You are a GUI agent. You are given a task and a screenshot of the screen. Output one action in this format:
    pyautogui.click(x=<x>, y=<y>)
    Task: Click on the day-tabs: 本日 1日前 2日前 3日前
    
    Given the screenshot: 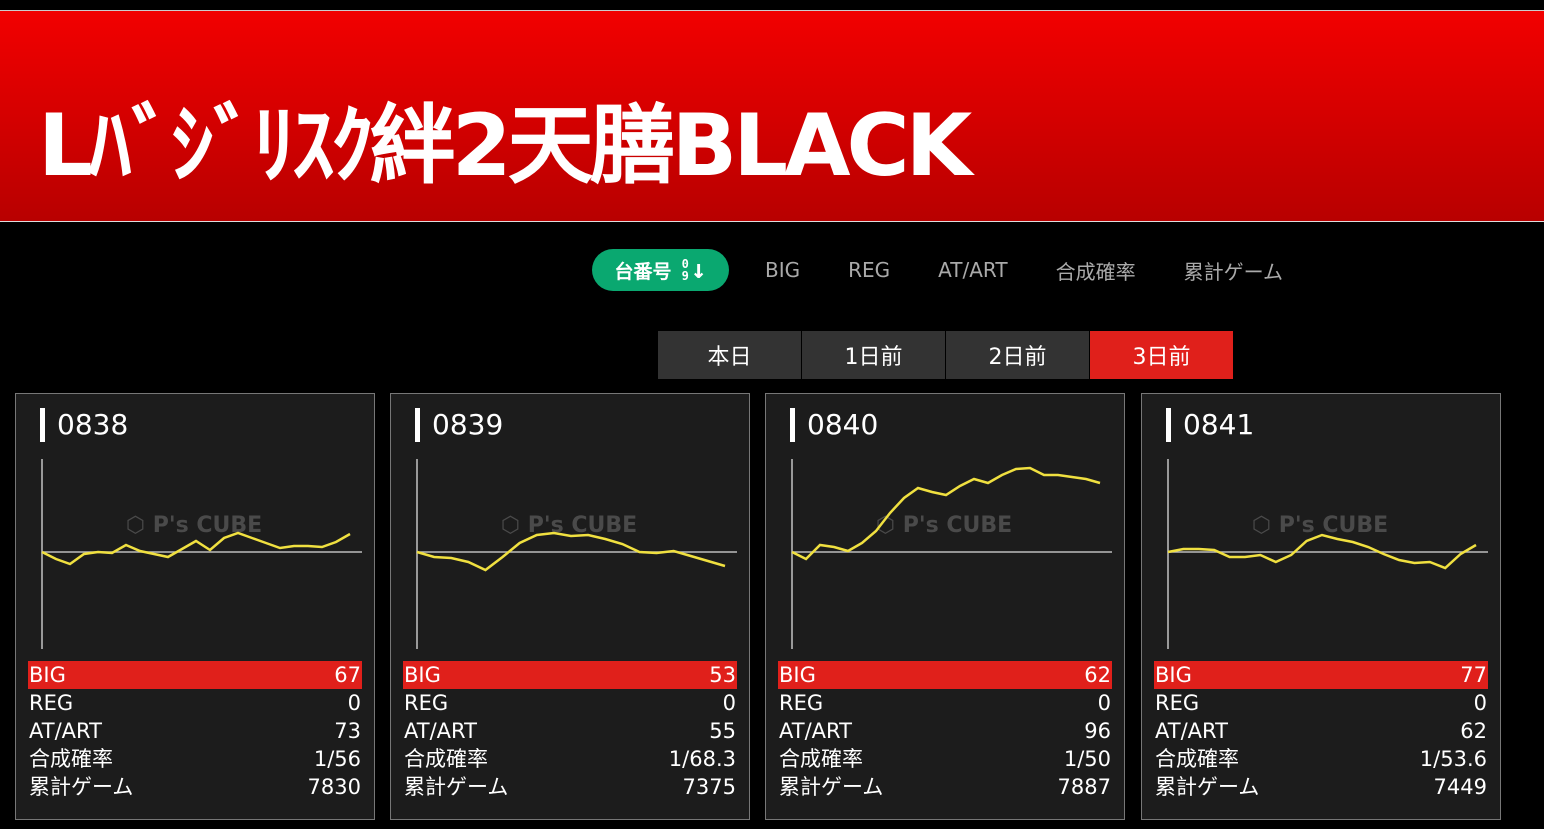 What is the action you would take?
    pyautogui.click(x=946, y=355)
    